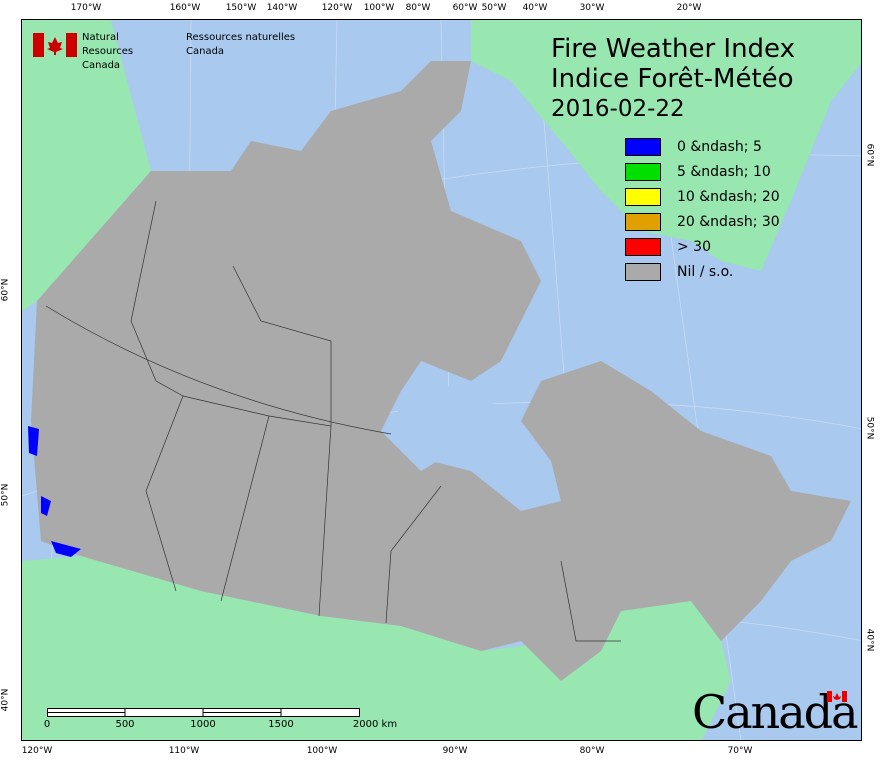 This screenshot has height=760, width=880. Describe the element at coordinates (125, 724) in the screenshot. I see `scale-label: 500` at that location.